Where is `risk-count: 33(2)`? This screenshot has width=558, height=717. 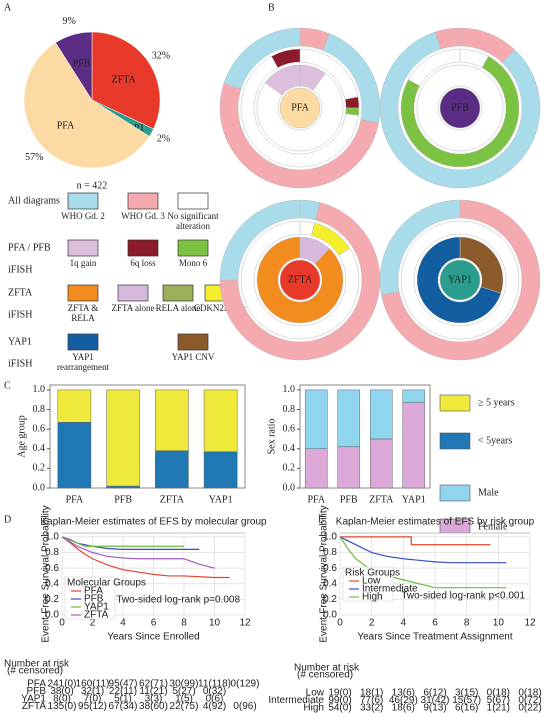
risk-count: 33(2) is located at coordinates (371, 708).